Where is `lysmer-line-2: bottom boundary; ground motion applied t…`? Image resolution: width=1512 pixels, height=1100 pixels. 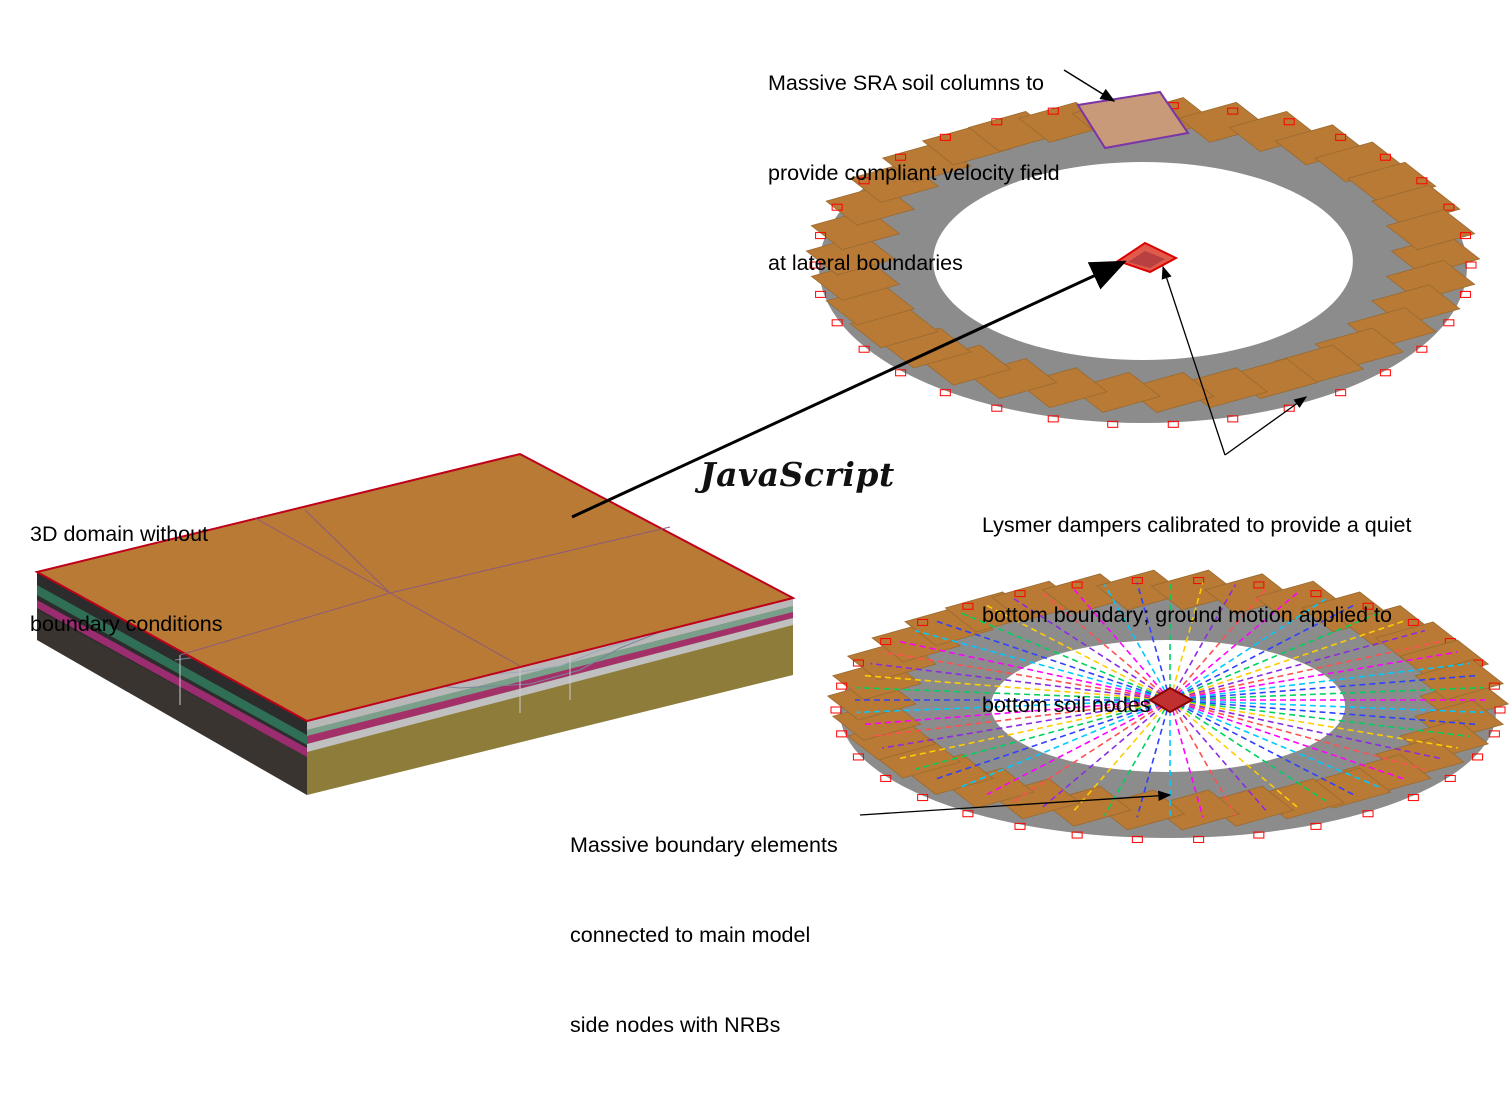
lysmer-line-2: bottom boundary; ground motion applied t… is located at coordinates (1187, 615).